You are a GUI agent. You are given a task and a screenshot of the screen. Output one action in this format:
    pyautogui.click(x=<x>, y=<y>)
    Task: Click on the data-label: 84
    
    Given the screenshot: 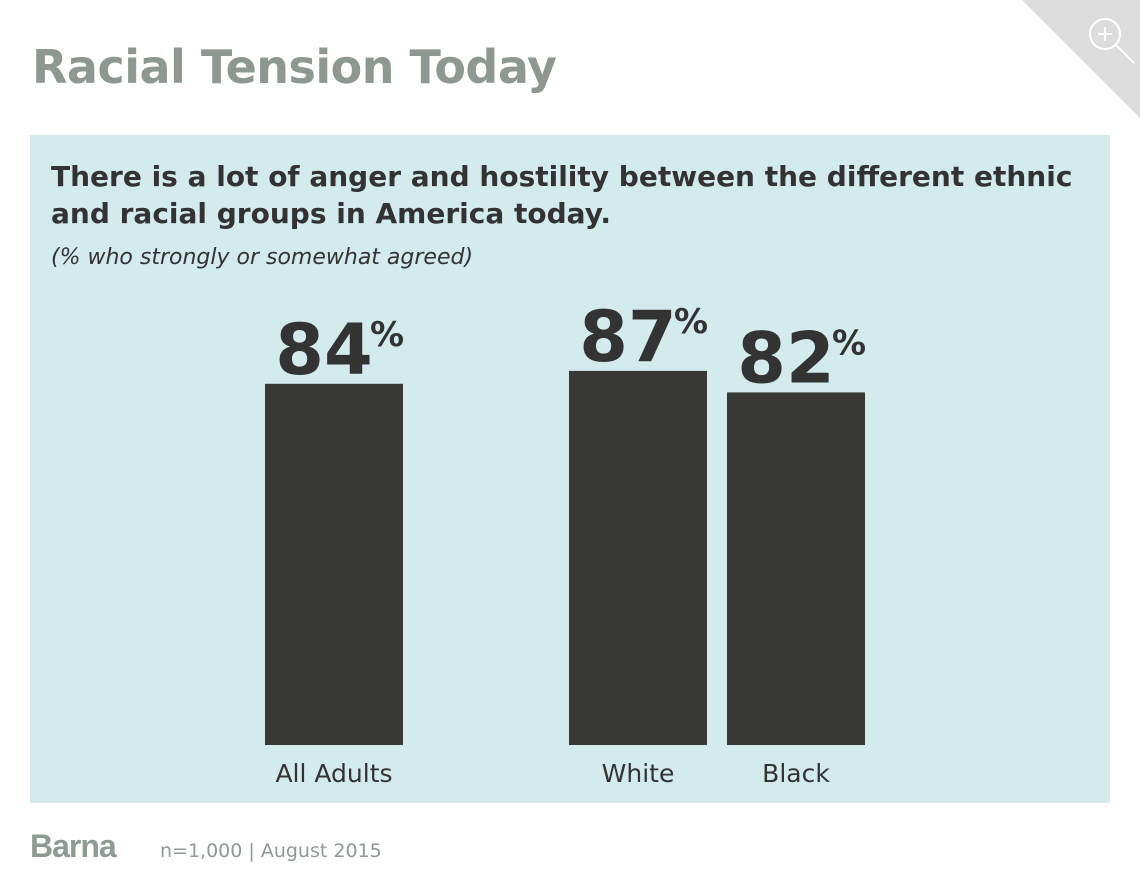 What is the action you would take?
    pyautogui.click(x=323, y=350)
    